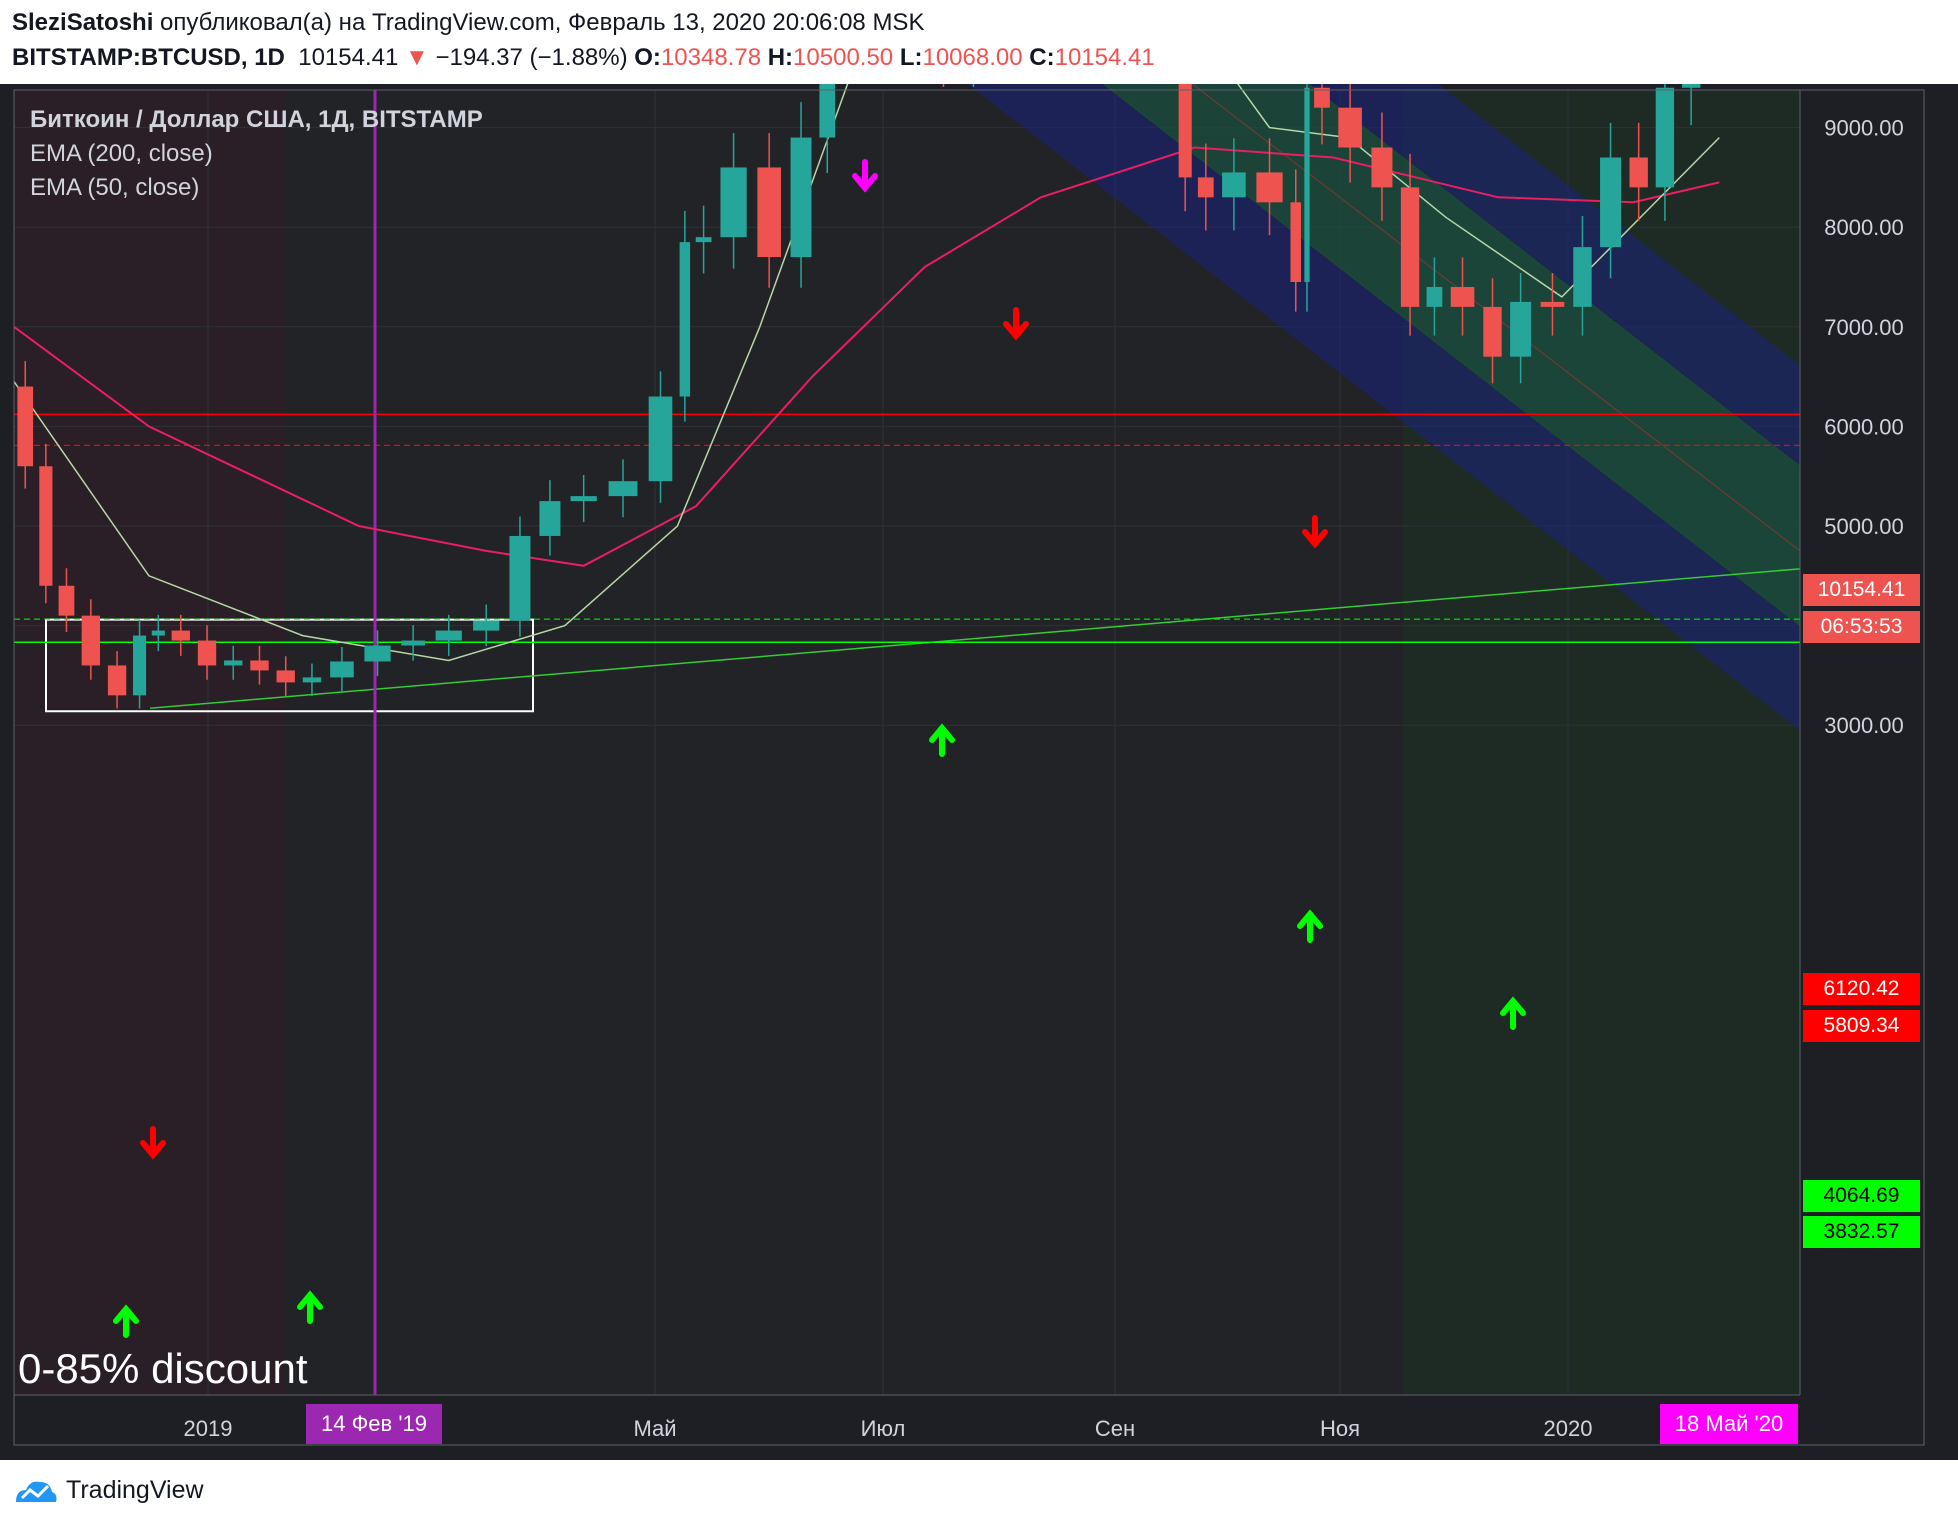 Image resolution: width=1958 pixels, height=1526 pixels. Describe the element at coordinates (374, 1424) in the screenshot. I see `crosshair-date-label: 14 Фев '19` at that location.